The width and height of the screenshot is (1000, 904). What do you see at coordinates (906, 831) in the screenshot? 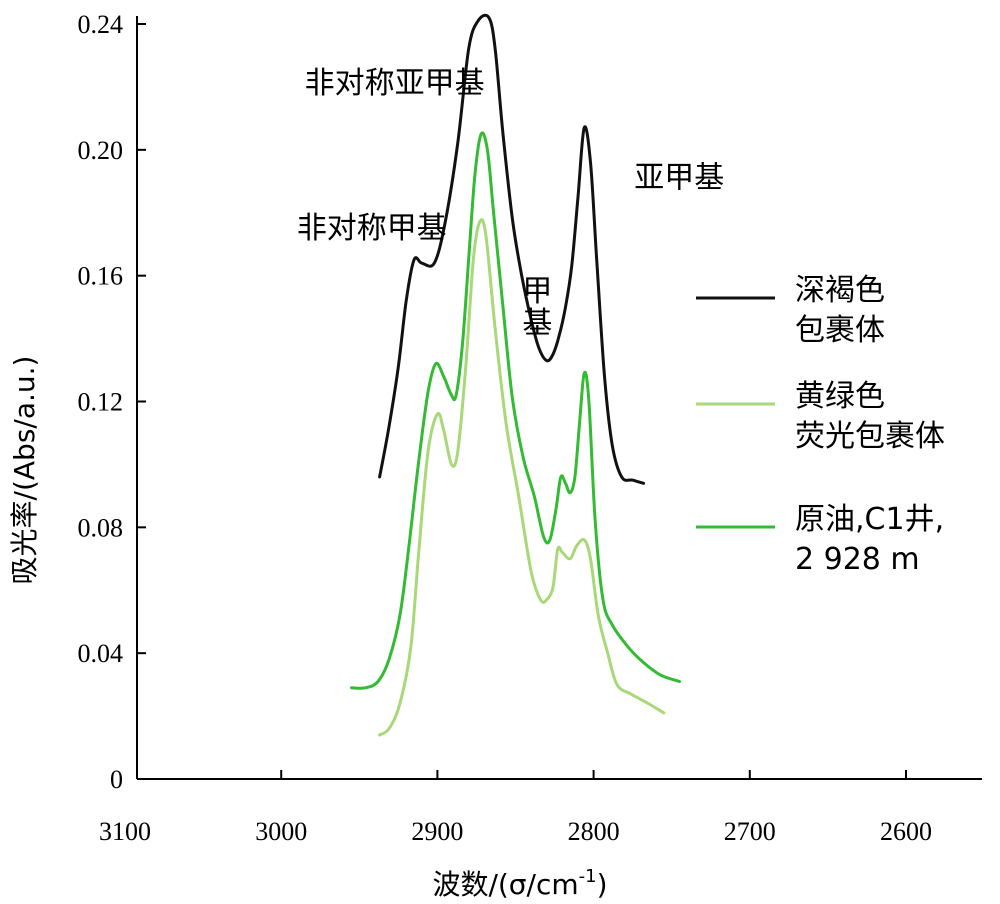
I see `x-tick-label: 2600` at bounding box center [906, 831].